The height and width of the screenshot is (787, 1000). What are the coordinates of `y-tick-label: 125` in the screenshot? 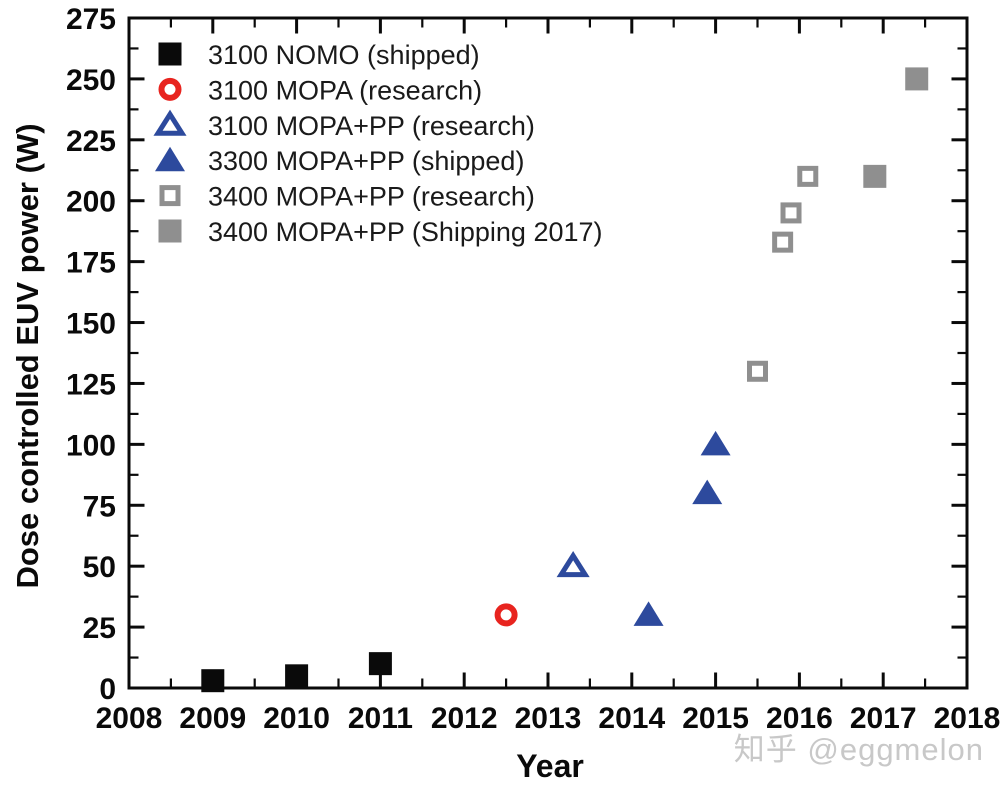 It's located at (91, 384).